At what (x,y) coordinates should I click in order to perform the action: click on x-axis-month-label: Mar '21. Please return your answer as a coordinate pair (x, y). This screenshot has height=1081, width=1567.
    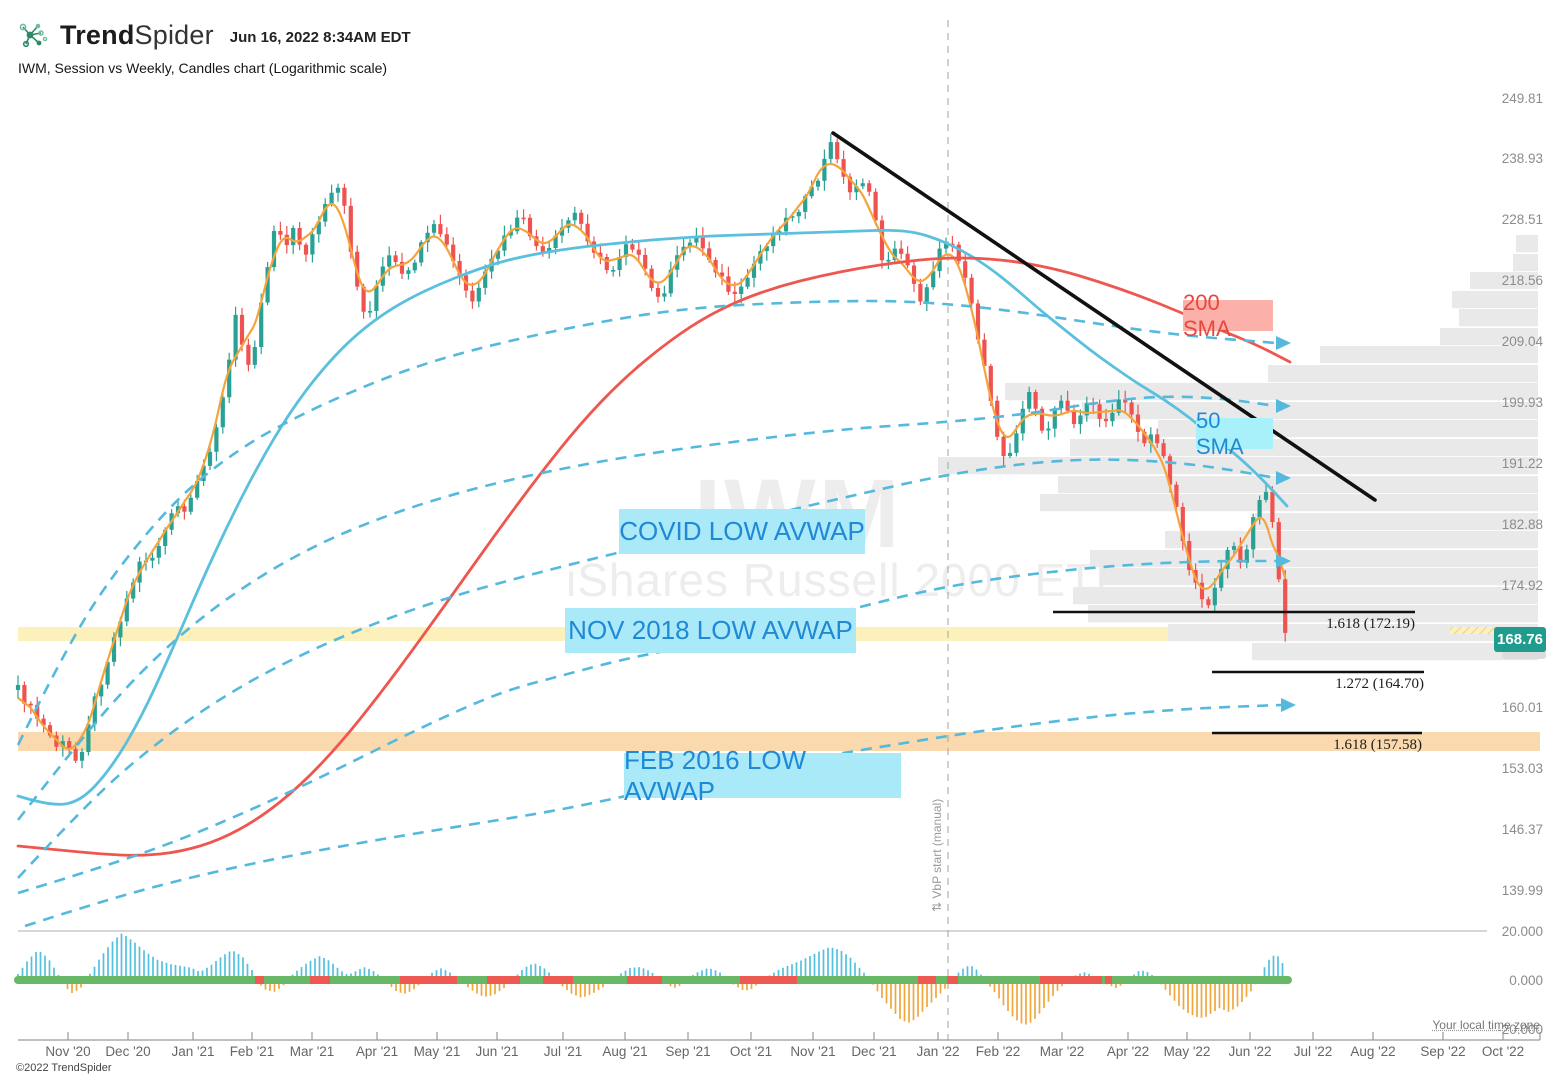
    Looking at the image, I should click on (312, 1051).